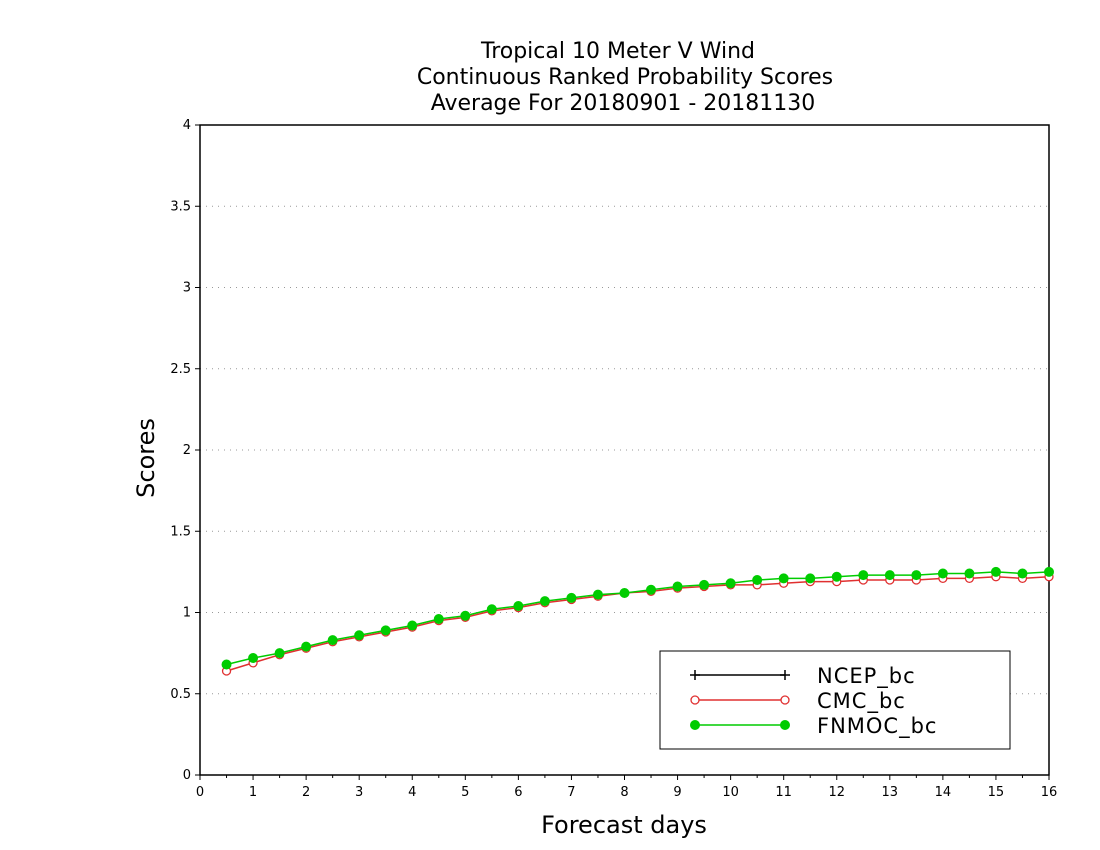 The image size is (1100, 850). What do you see at coordinates (180, 369) in the screenshot?
I see `y-tick-label: 2.5` at bounding box center [180, 369].